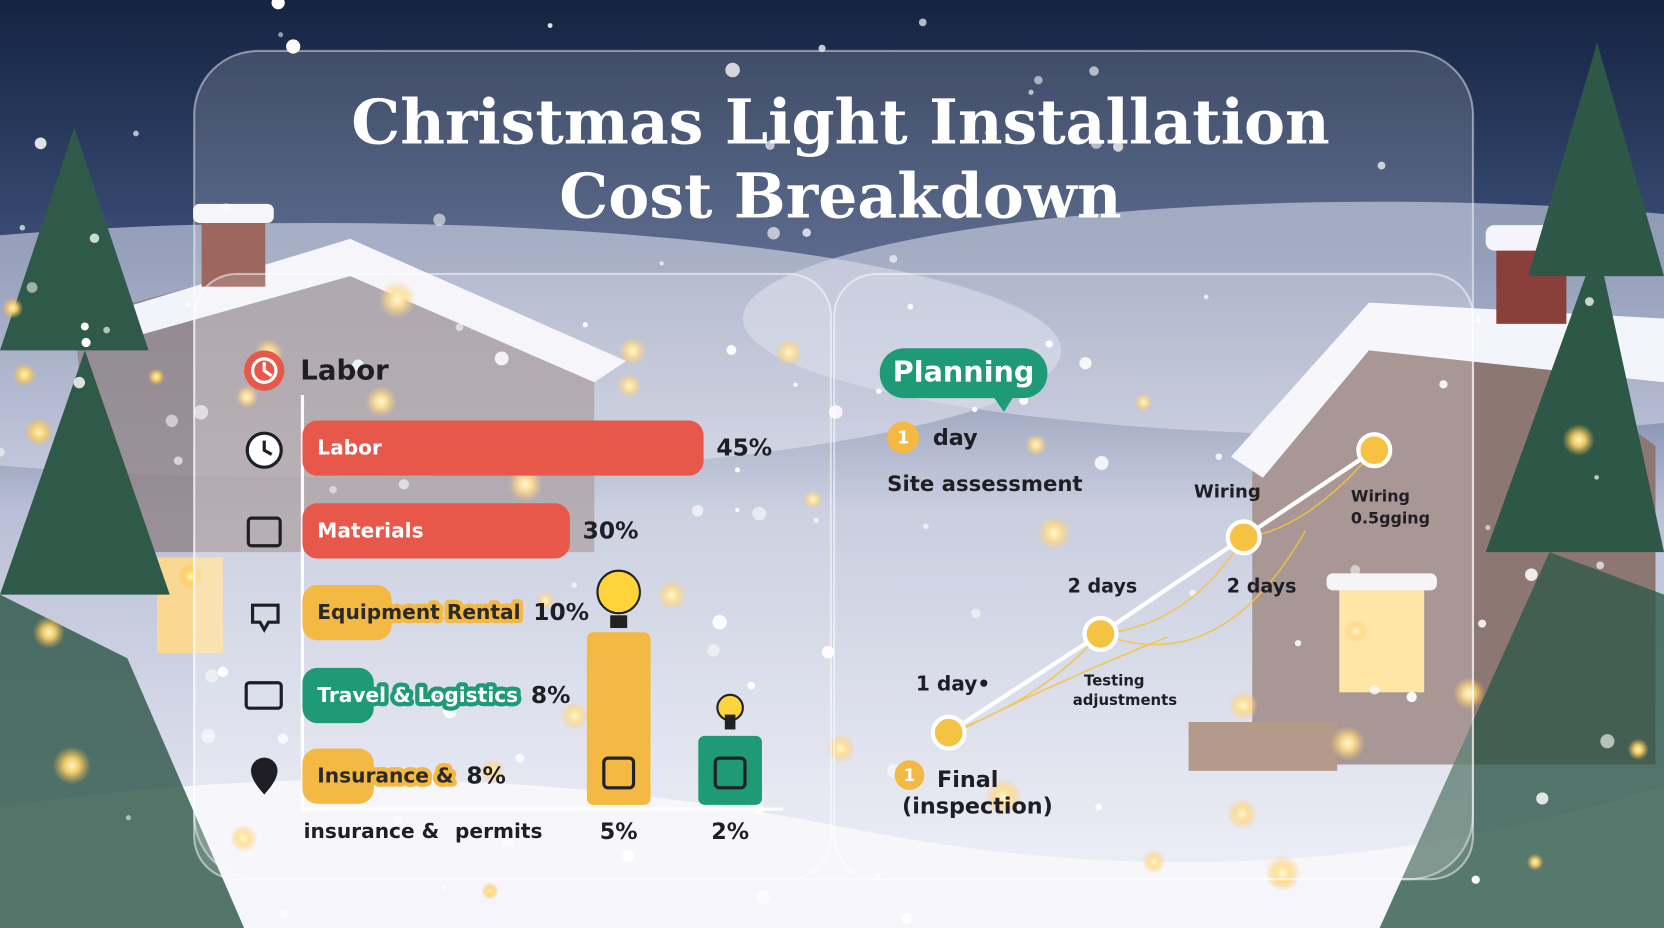  I want to click on row-icons, so click(263, 613).